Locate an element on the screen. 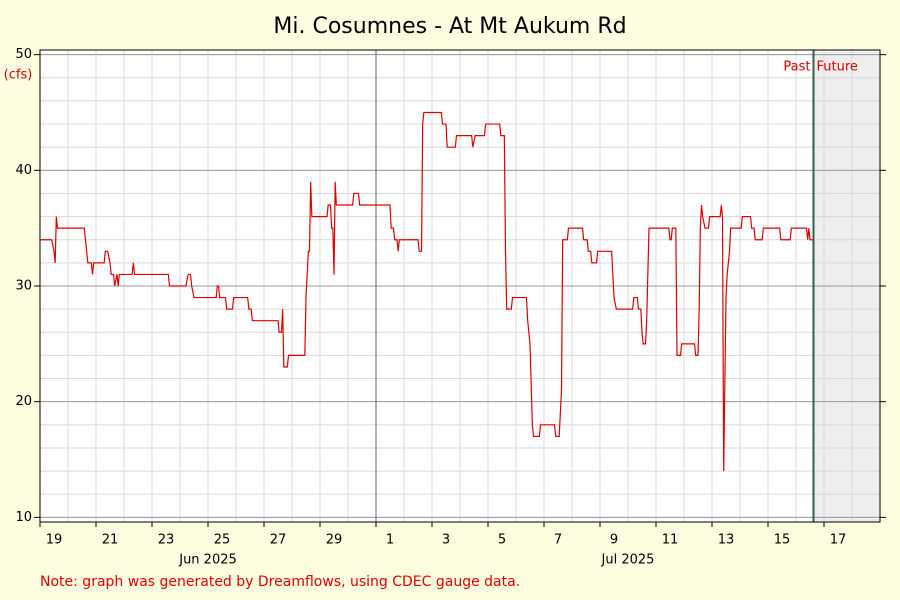 This screenshot has height=600, width=900. x-tick-label: 15 is located at coordinates (782, 540).